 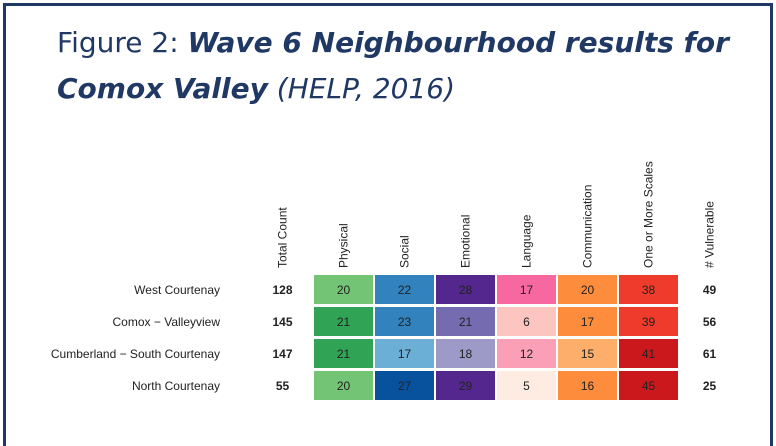 I want to click on cell-value: 29, so click(x=466, y=386).